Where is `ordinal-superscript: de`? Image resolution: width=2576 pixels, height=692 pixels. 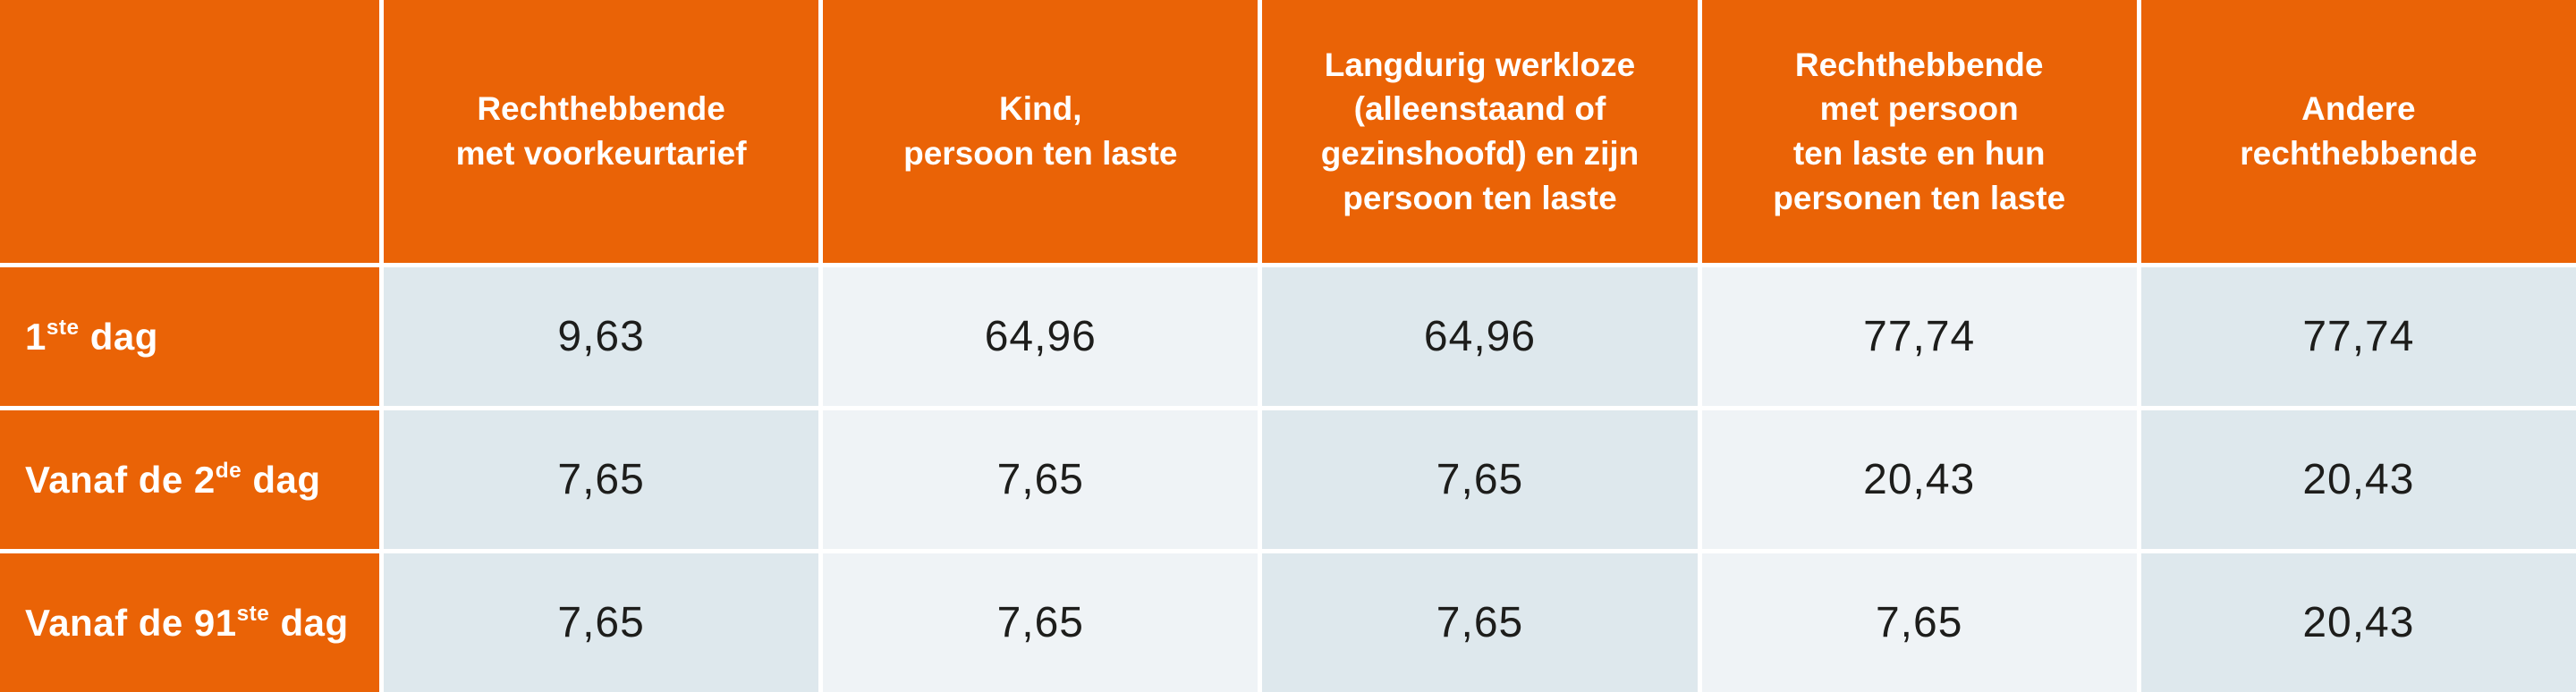
ordinal-superscript: de is located at coordinates (228, 471).